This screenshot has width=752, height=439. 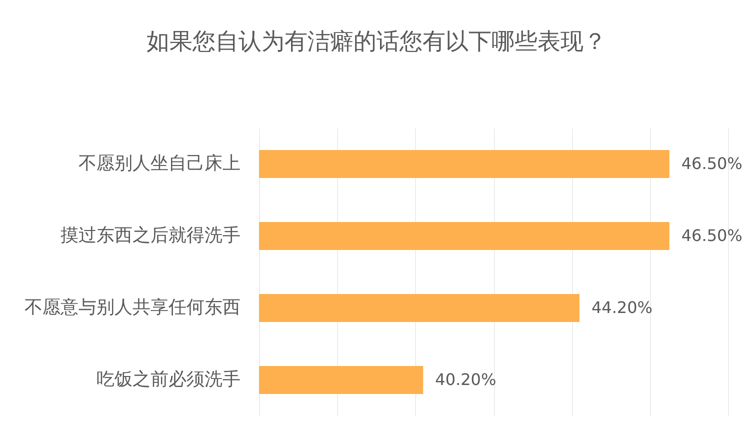 I want to click on y-tick-label: 不愿别人坐自己床上, so click(x=159, y=163).